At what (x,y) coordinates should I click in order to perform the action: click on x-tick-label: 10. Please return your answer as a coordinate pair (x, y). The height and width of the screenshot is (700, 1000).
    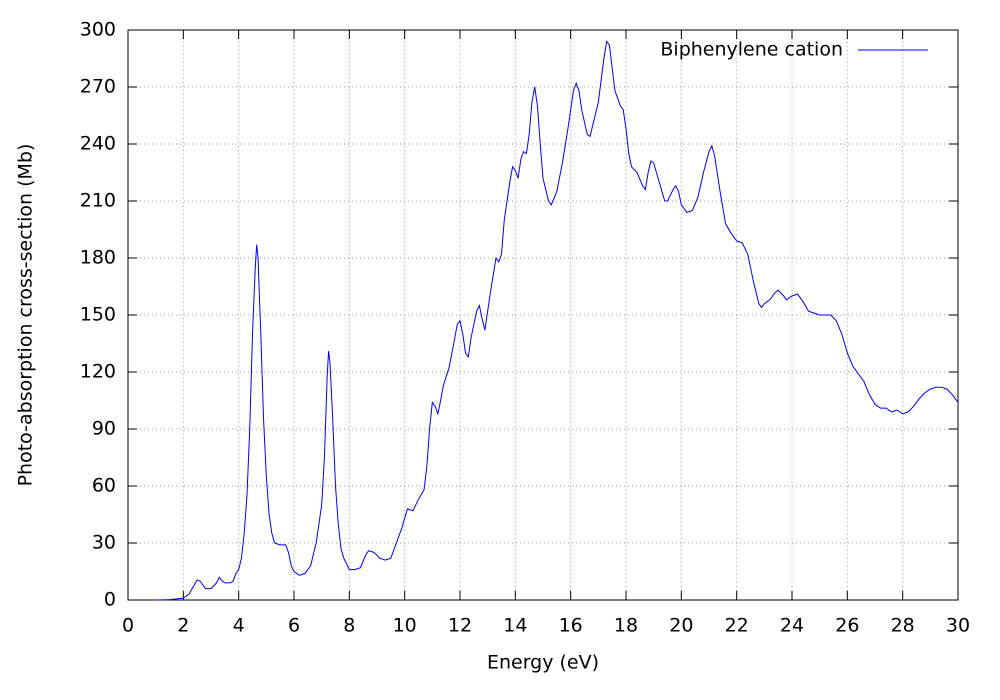
    Looking at the image, I should click on (405, 626).